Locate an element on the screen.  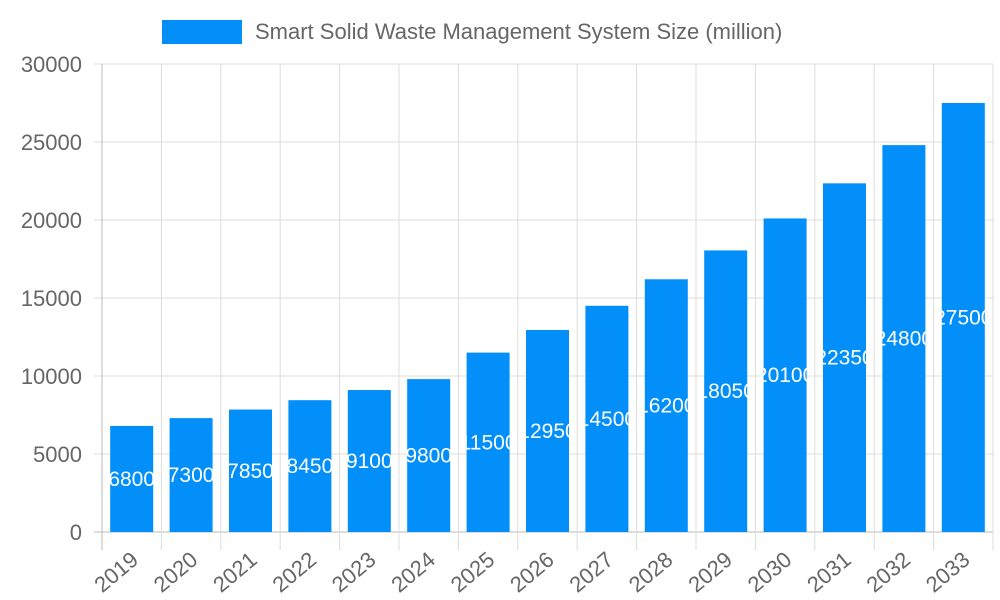
bar-2019 is located at coordinates (132, 478).